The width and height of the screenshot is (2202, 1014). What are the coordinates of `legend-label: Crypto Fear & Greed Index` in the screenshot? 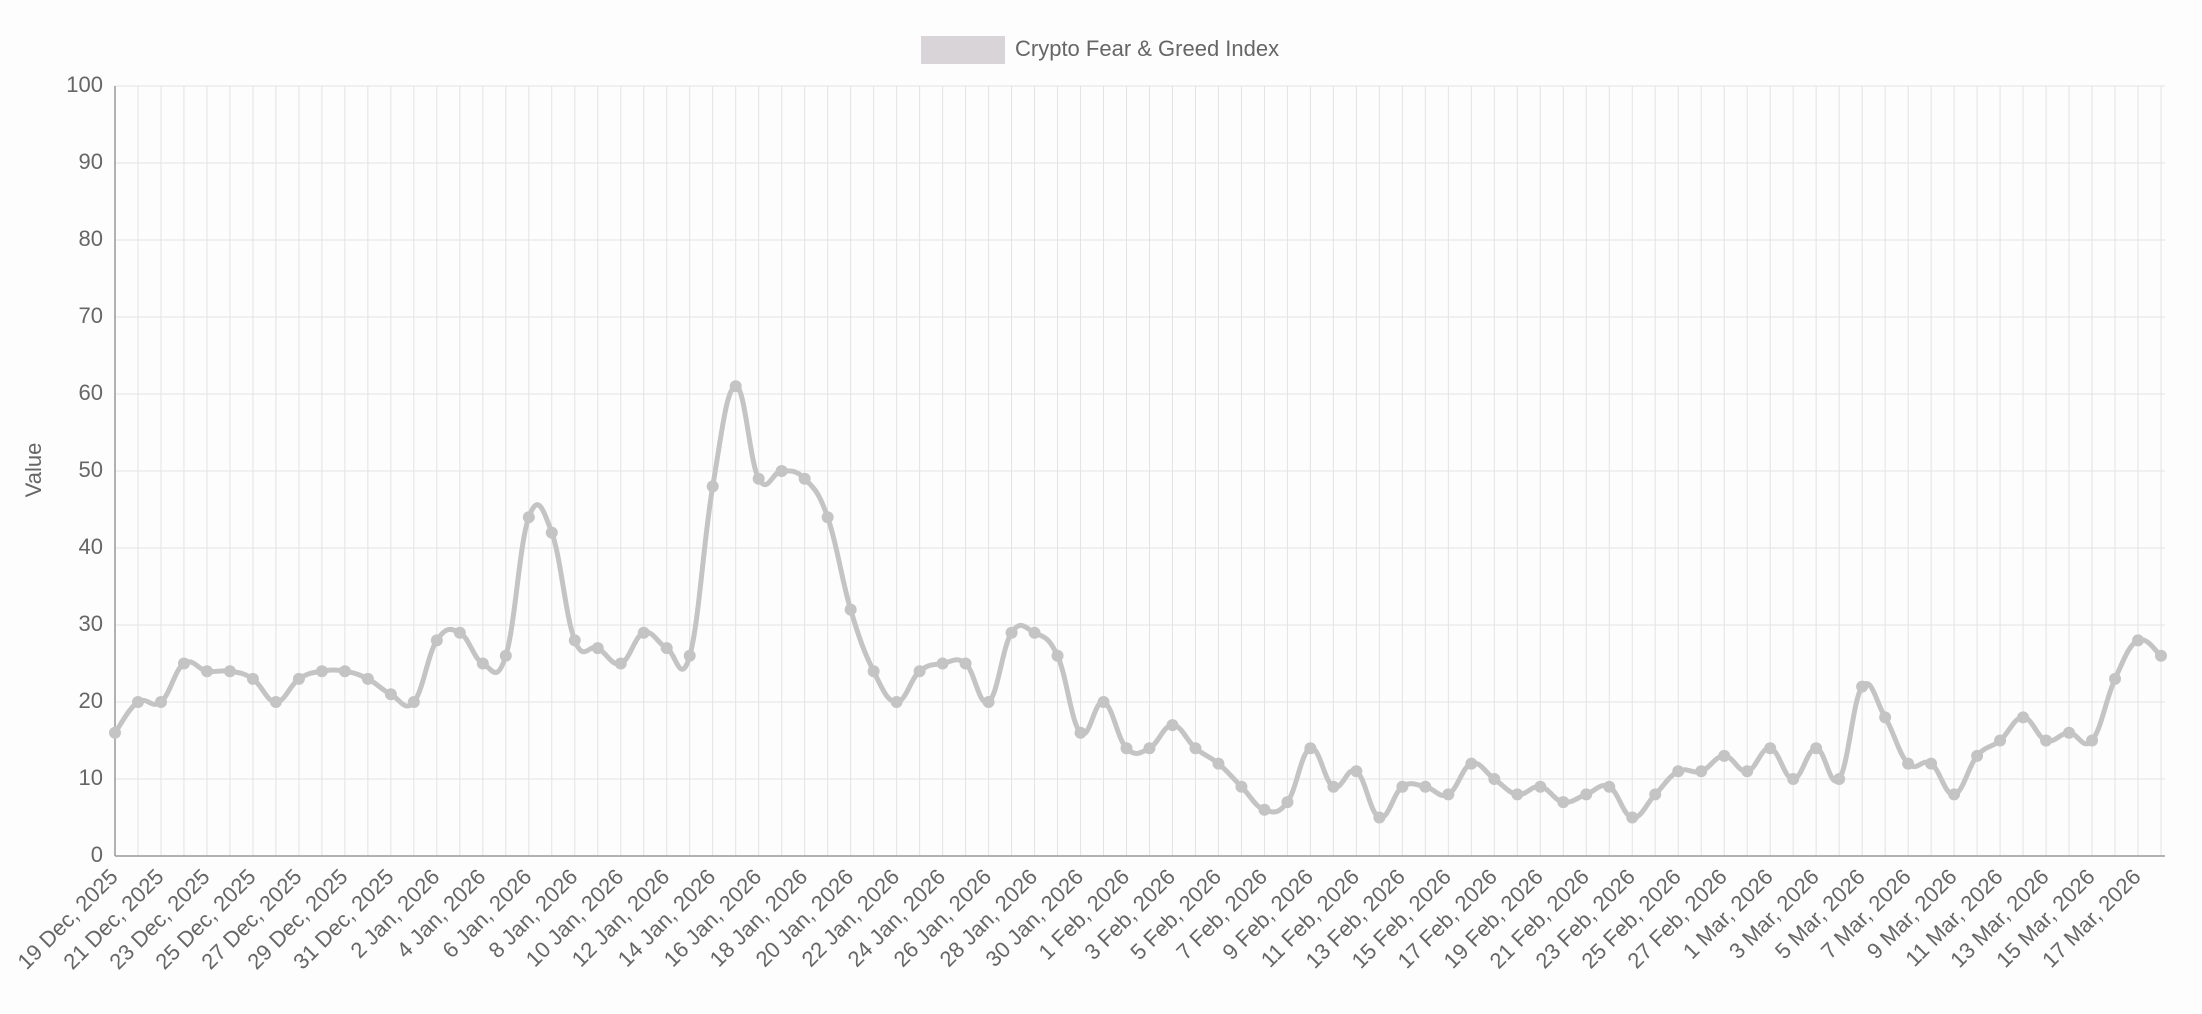 It's located at (1147, 48).